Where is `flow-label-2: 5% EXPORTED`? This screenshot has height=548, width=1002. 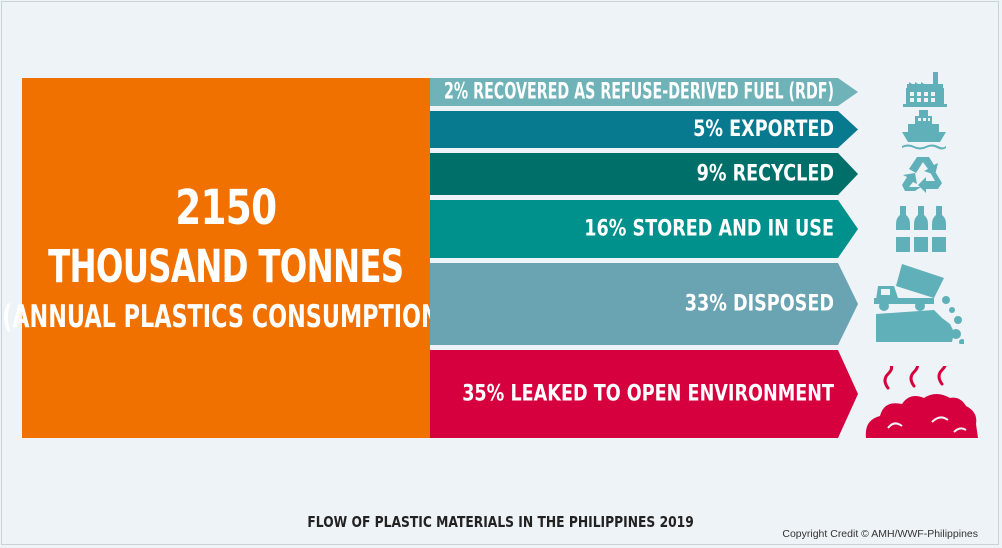
flow-label-2: 5% EXPORTED is located at coordinates (763, 129).